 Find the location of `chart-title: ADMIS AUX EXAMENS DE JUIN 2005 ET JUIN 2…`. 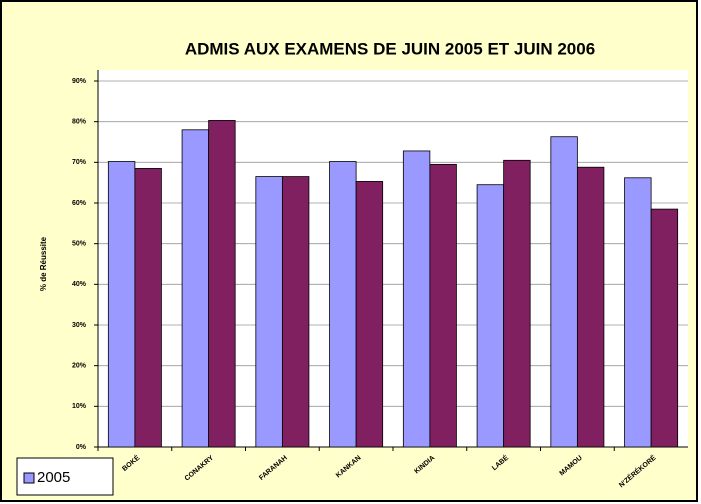

chart-title: ADMIS AUX EXAMENS DE JUIN 2005 ET JUIN 2… is located at coordinates (390, 48).